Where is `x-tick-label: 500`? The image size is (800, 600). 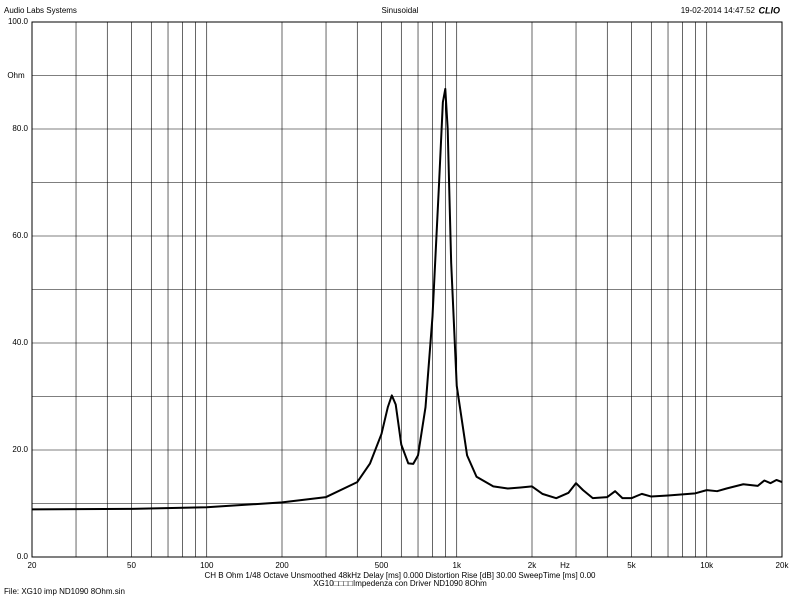 x-tick-label: 500 is located at coordinates (382, 565).